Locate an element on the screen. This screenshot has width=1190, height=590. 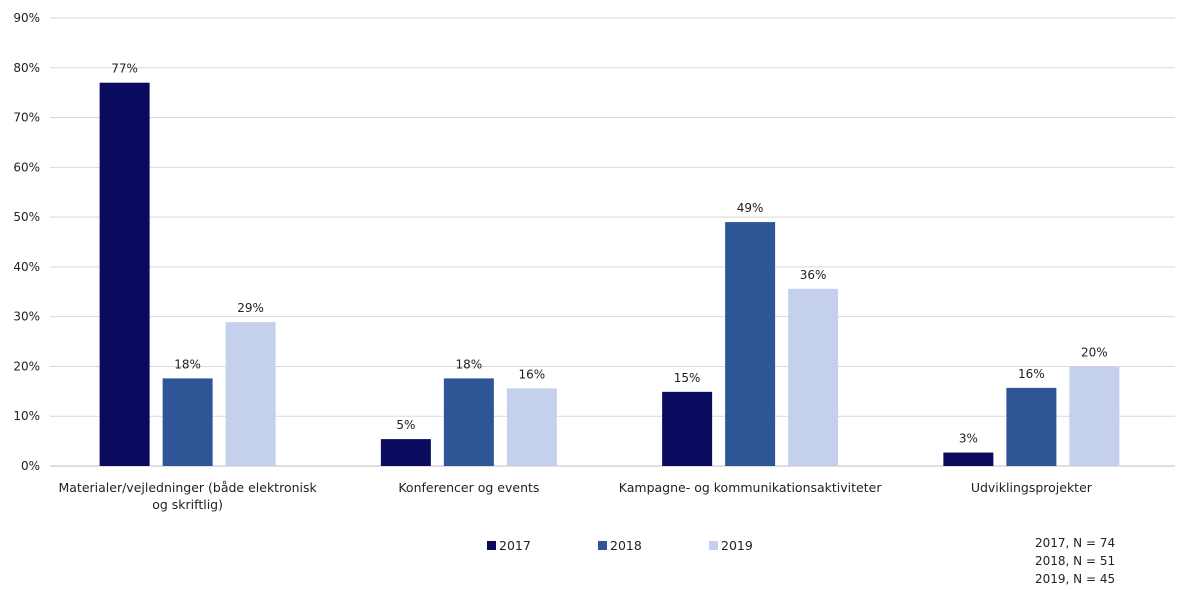
data-label: 20% is located at coordinates (1094, 352).